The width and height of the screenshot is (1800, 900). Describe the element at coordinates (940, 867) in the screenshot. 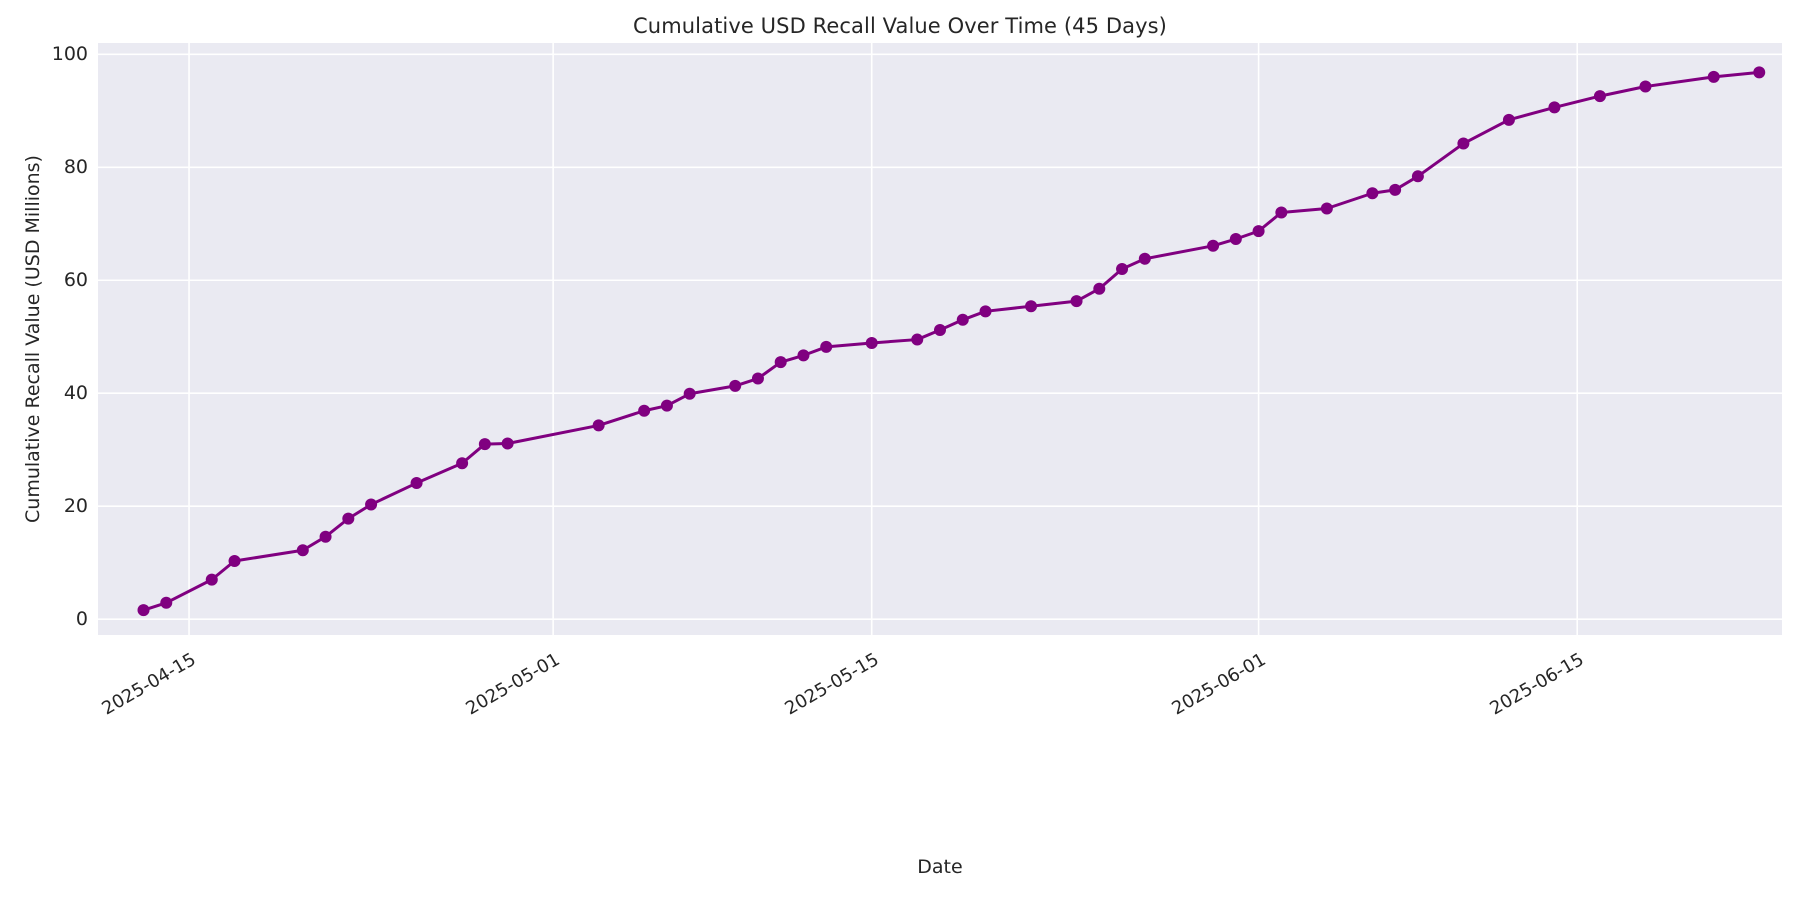

I see `x-axis-label: Date` at that location.